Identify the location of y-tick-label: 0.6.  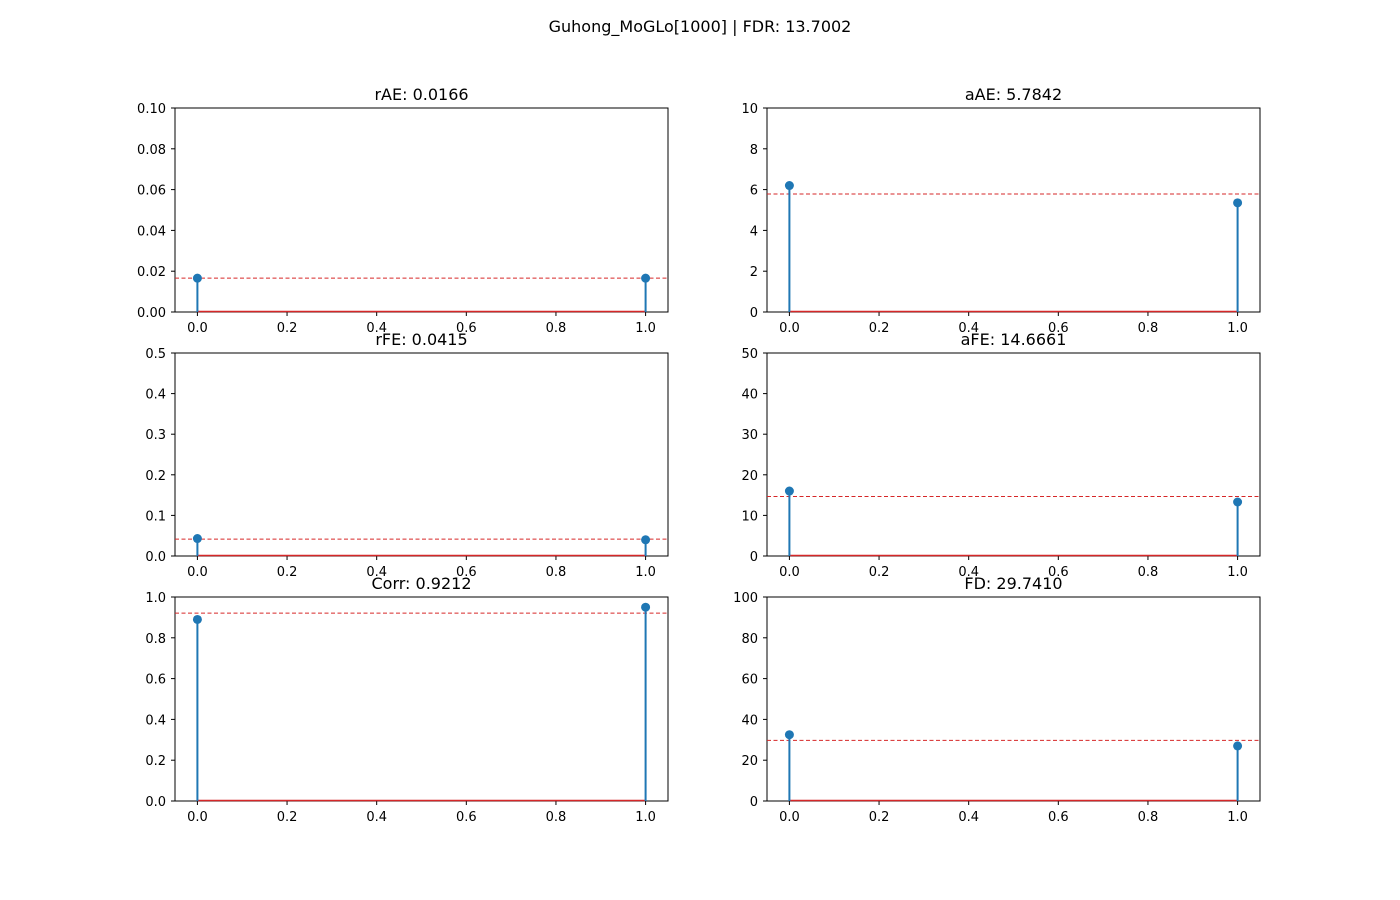
(155, 680).